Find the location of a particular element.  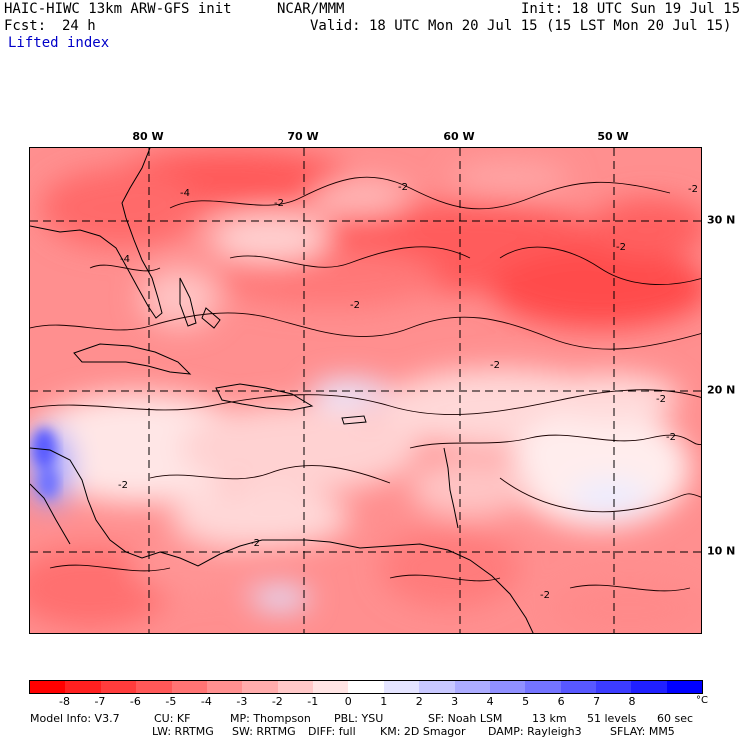

colorbar is located at coordinates (366, 687).